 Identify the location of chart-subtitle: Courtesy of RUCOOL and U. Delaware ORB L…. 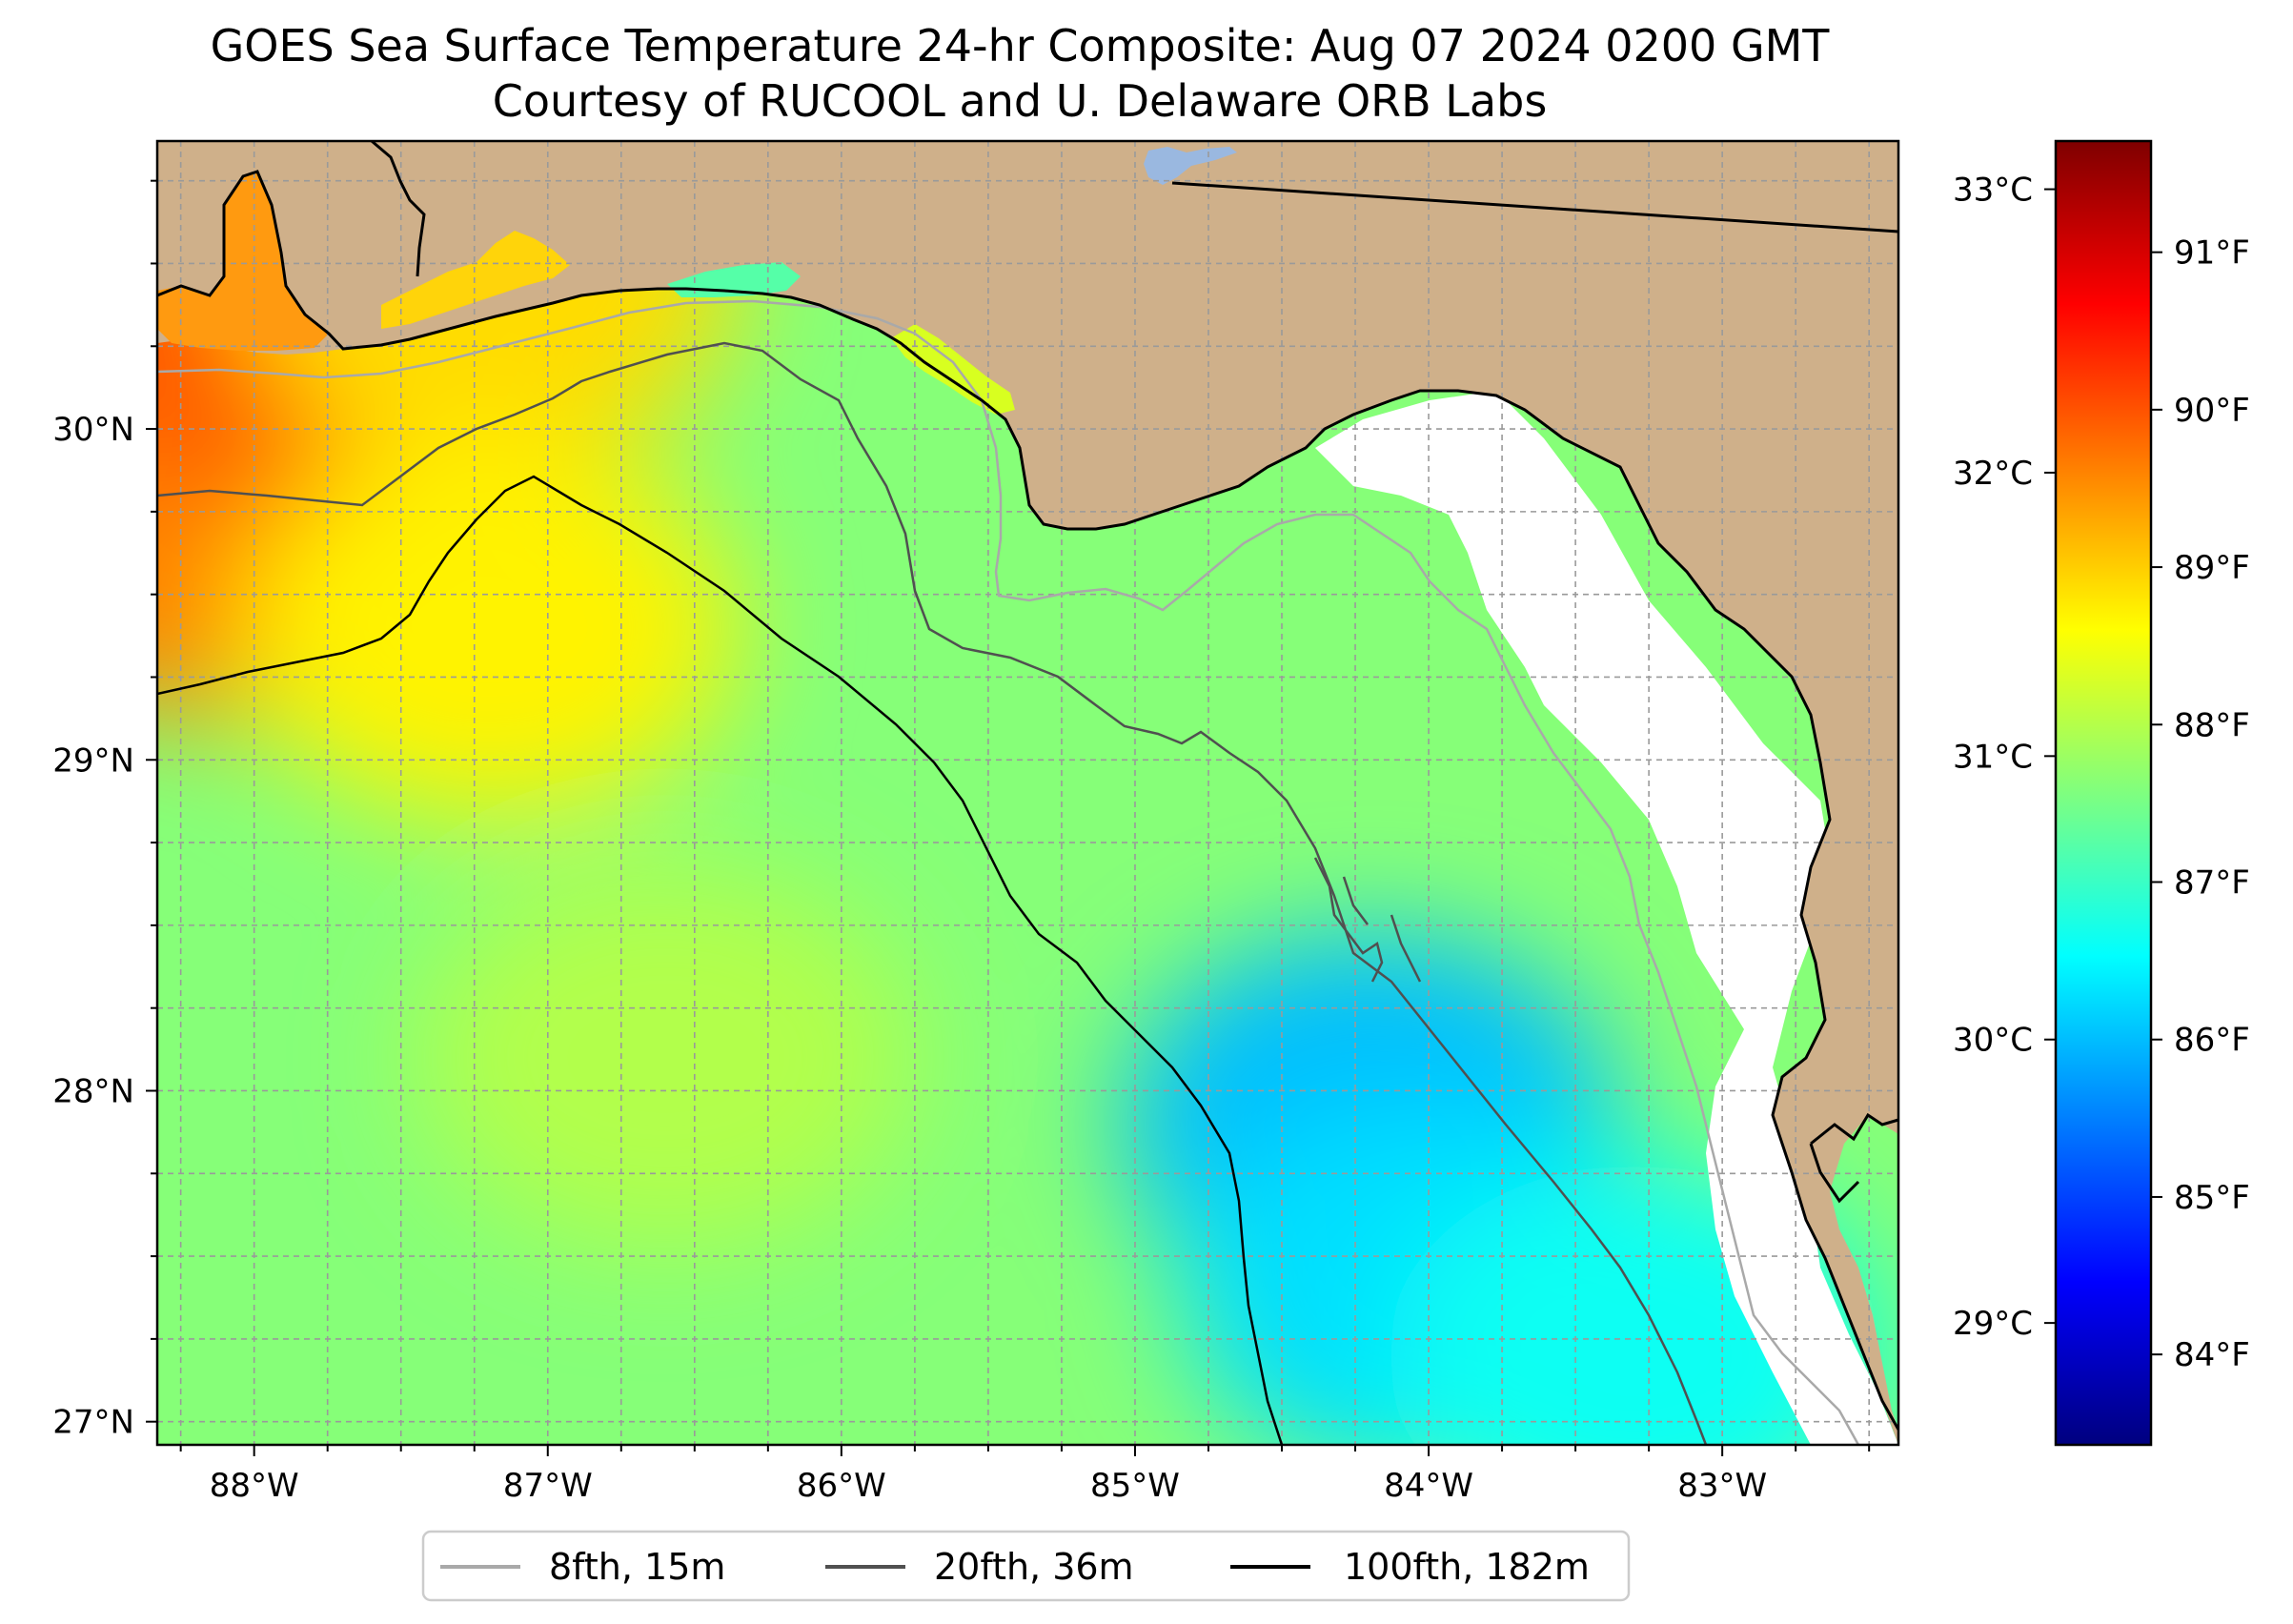
(1021, 101).